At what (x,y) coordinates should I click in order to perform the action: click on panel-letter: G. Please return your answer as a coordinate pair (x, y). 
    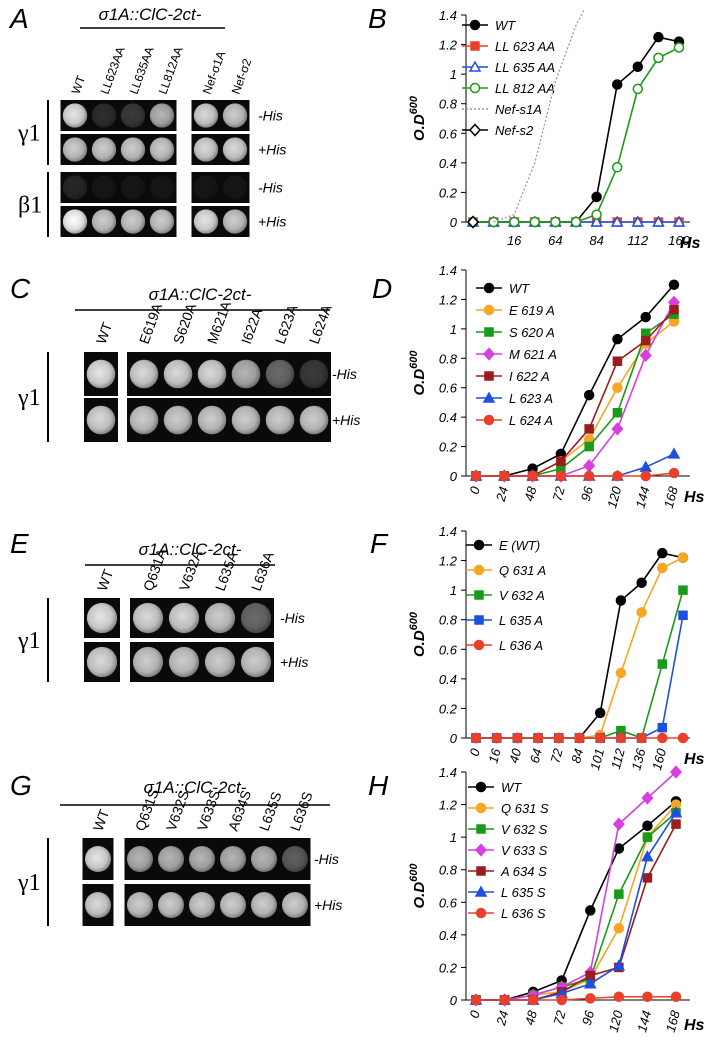
    Looking at the image, I should click on (21, 785).